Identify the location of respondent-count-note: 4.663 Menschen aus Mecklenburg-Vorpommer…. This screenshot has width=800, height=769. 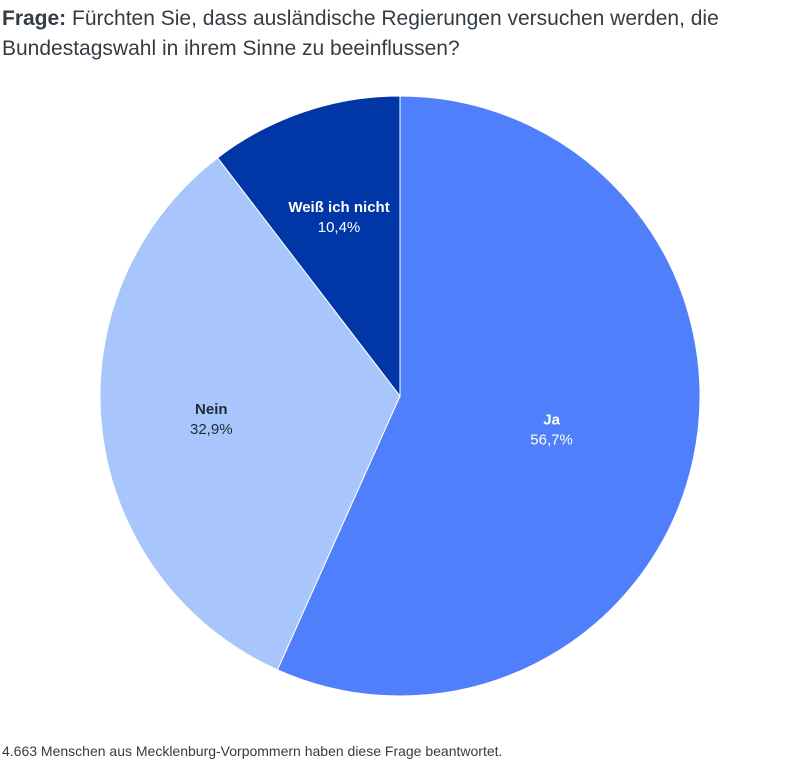
(252, 751).